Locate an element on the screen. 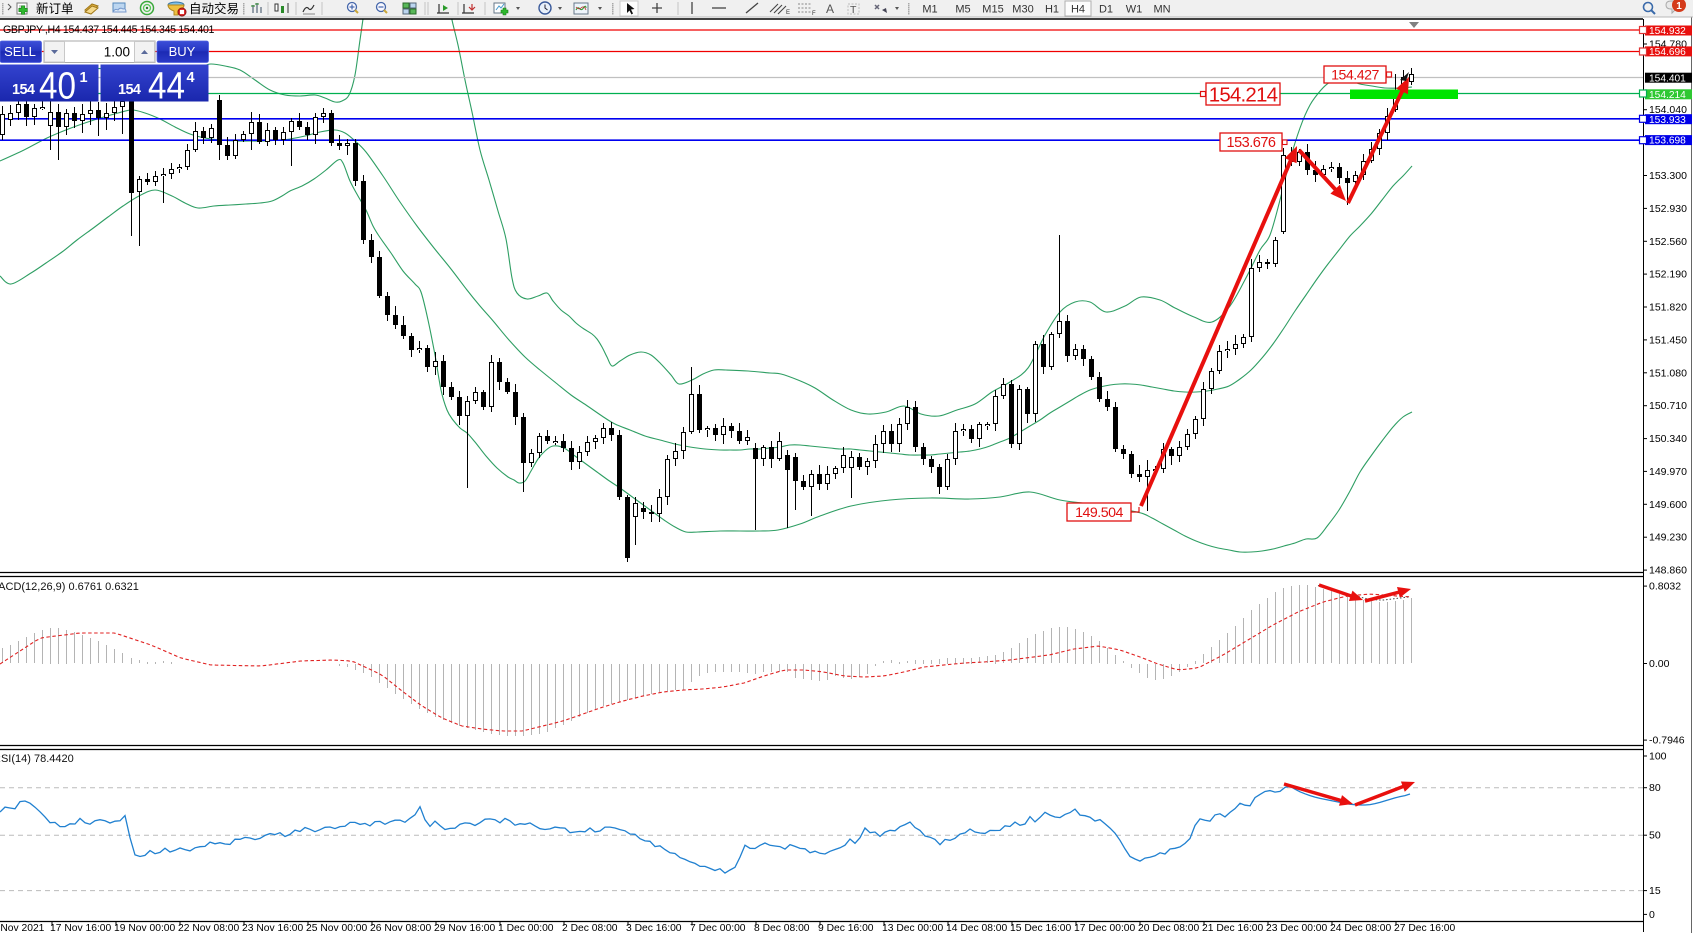  svg-text: 50 is located at coordinates (1655, 836).